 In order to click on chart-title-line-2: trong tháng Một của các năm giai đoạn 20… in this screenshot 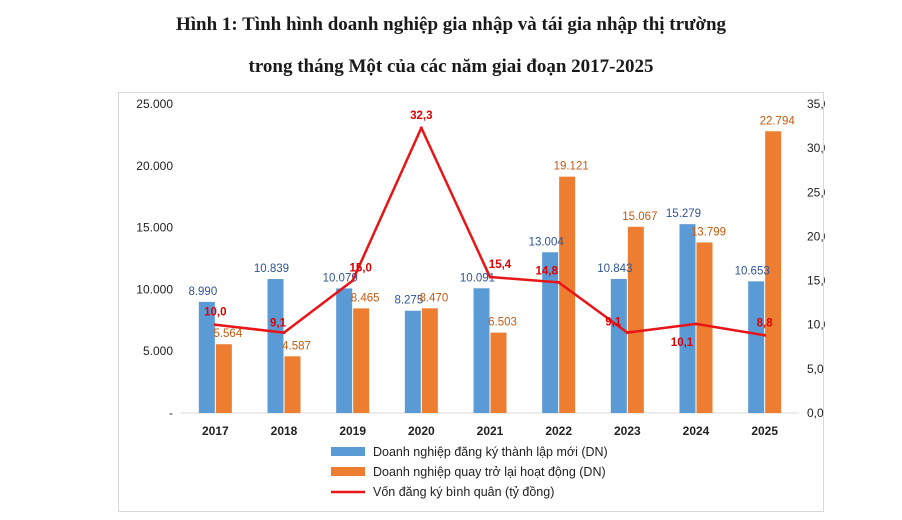, I will do `click(451, 66)`.